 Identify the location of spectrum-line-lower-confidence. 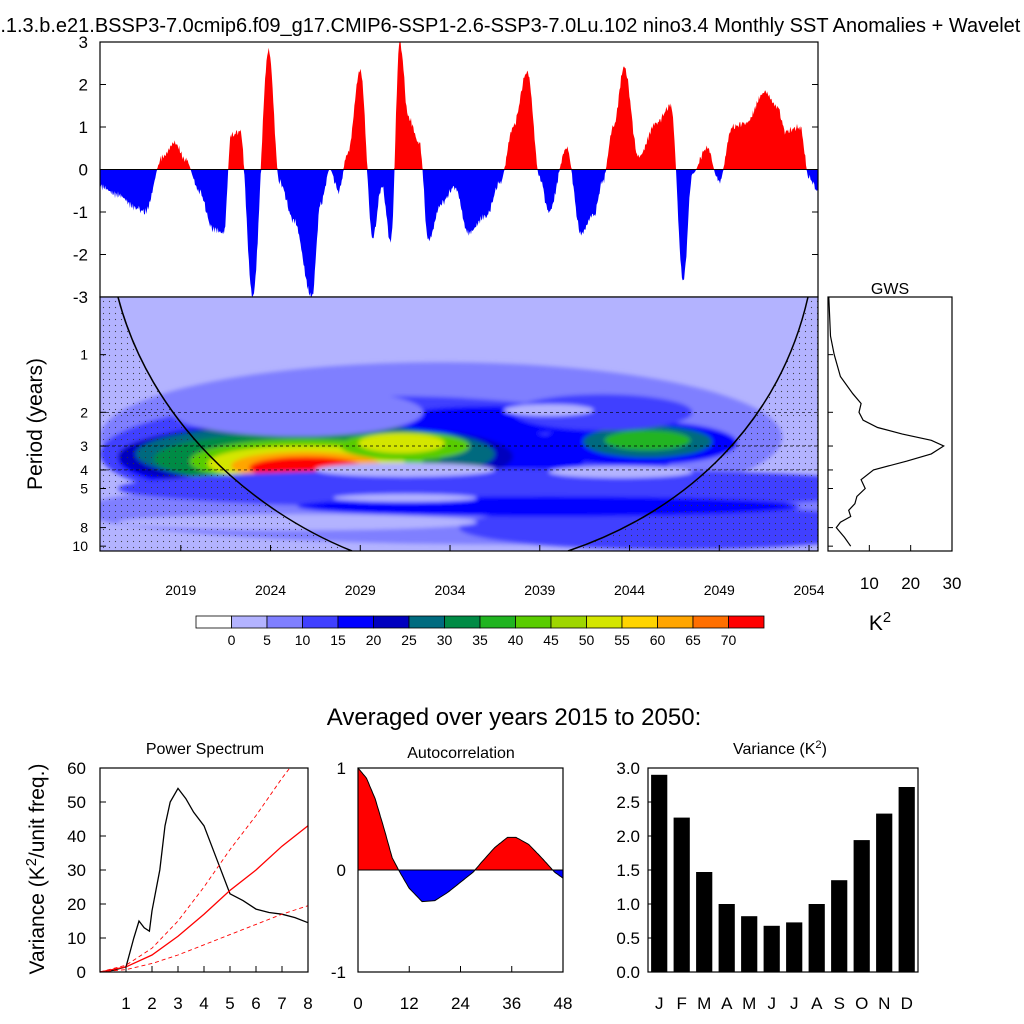
(204, 939).